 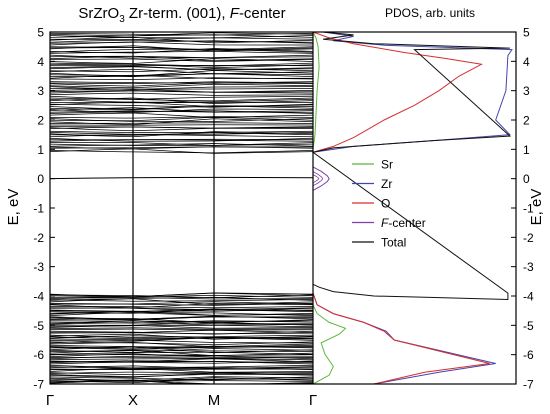 What do you see at coordinates (321, 178) in the screenshot?
I see `pdos-line-f-center` at bounding box center [321, 178].